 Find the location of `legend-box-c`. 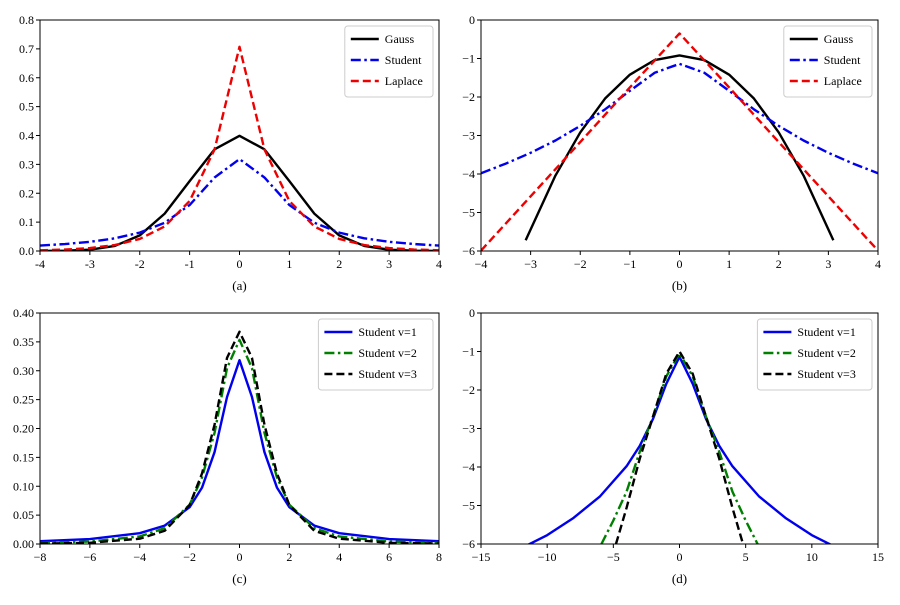

legend-box-c is located at coordinates (375, 354).